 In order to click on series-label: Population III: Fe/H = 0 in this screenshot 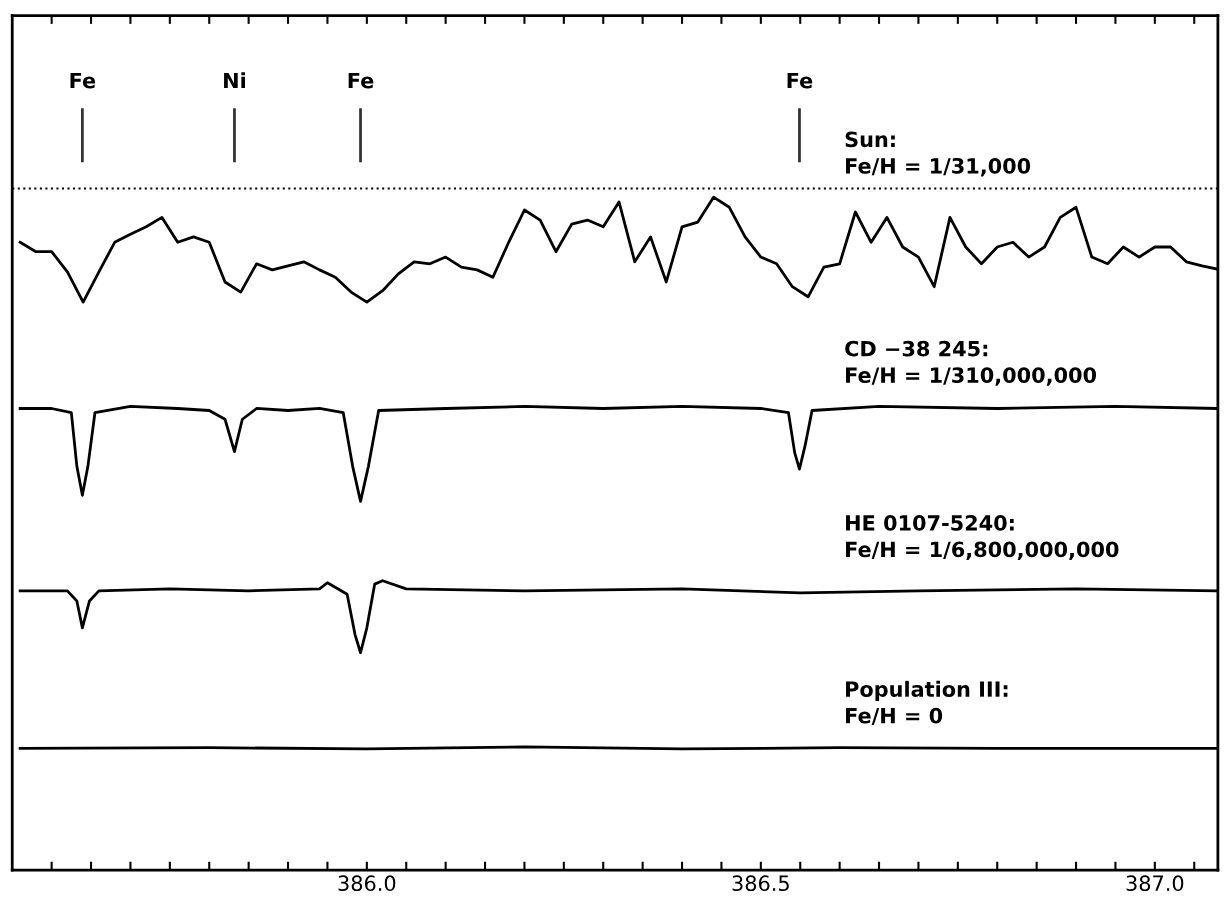, I will do `click(927, 703)`.